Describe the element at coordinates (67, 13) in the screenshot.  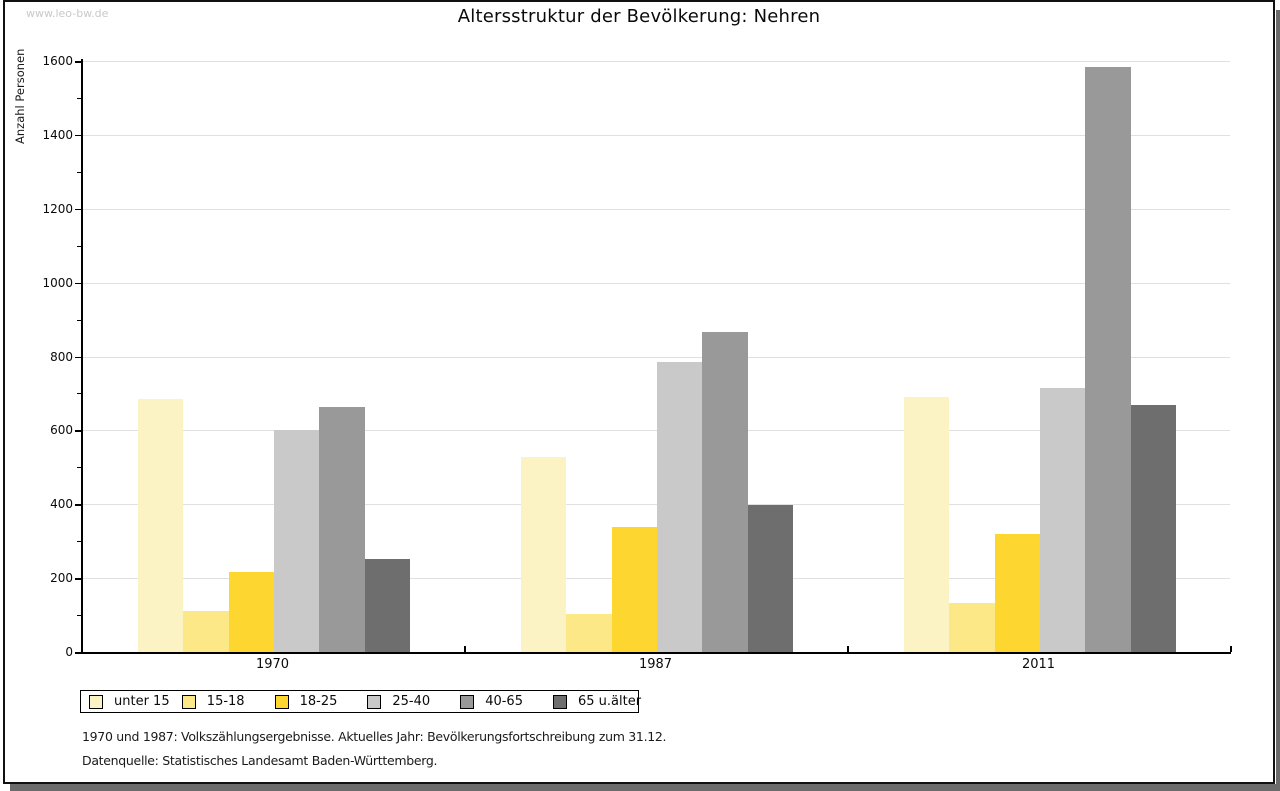
I see `watermark: www.leo-bw.de` at that location.